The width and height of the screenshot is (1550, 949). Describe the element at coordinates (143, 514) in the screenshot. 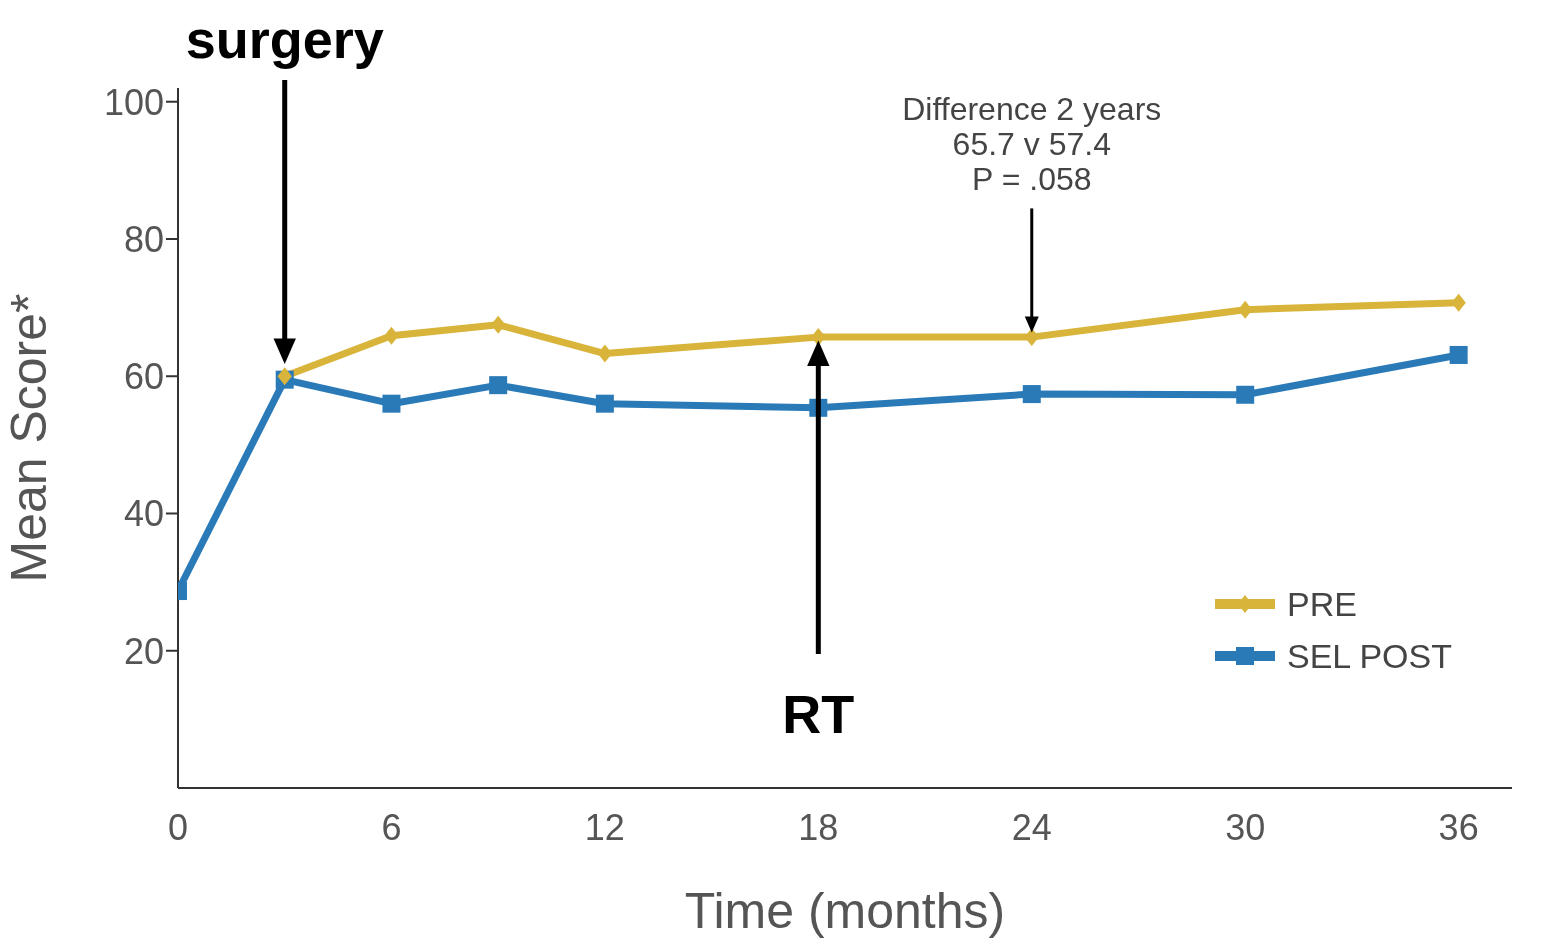

I see `y-tick-label: 40` at that location.